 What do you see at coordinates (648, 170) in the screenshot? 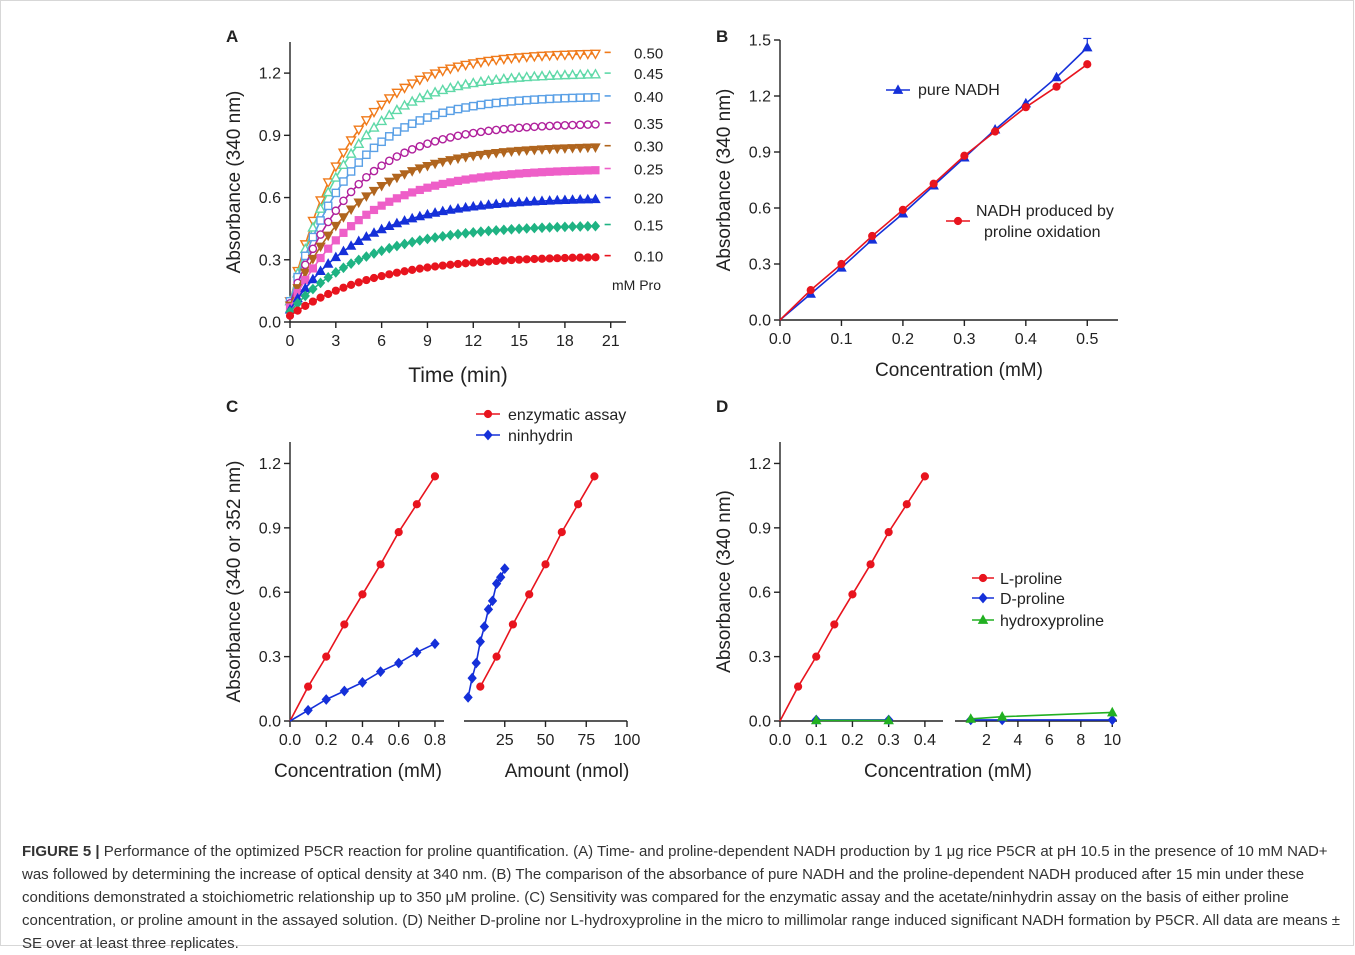
I see `series-label: 0.25` at bounding box center [648, 170].